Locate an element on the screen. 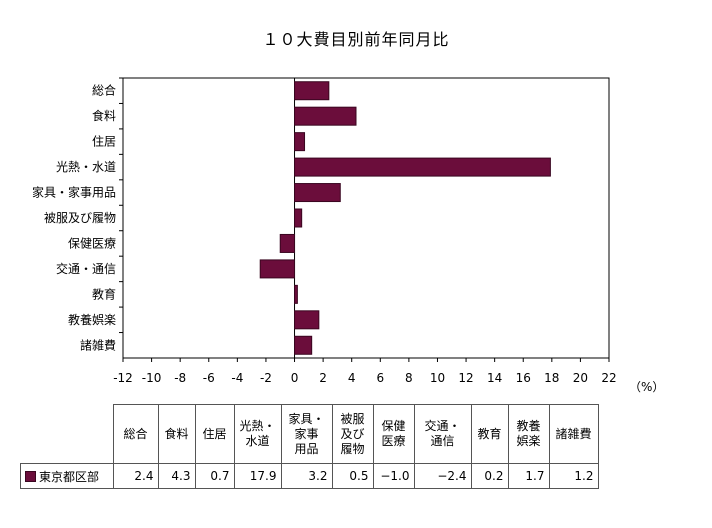 The width and height of the screenshot is (712, 528). table-header-text: 食料 is located at coordinates (176, 433).